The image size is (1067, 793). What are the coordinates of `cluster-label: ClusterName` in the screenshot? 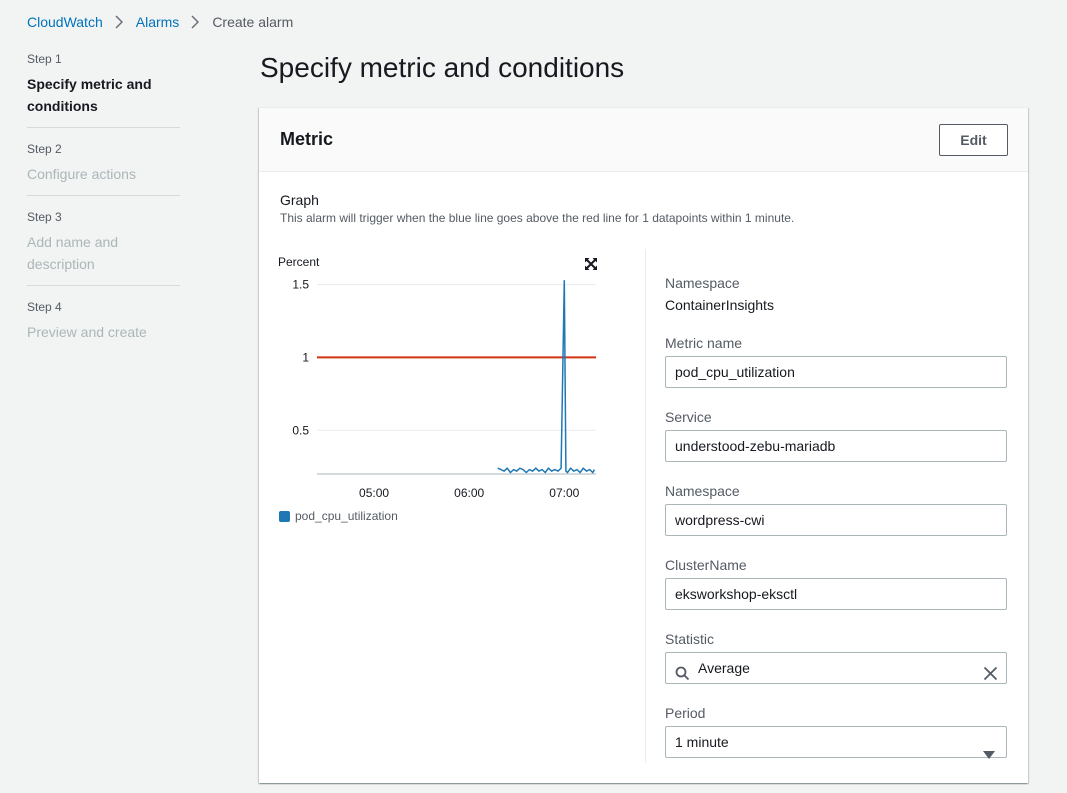 It's located at (706, 565).